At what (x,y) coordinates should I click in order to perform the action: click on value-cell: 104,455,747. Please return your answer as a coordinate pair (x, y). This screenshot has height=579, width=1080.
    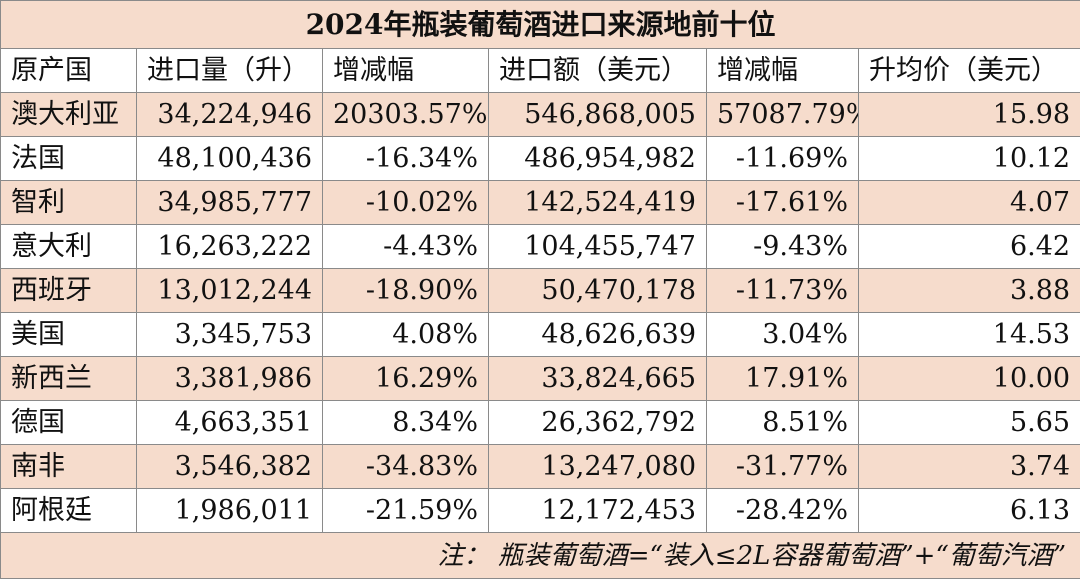
    Looking at the image, I should click on (598, 247).